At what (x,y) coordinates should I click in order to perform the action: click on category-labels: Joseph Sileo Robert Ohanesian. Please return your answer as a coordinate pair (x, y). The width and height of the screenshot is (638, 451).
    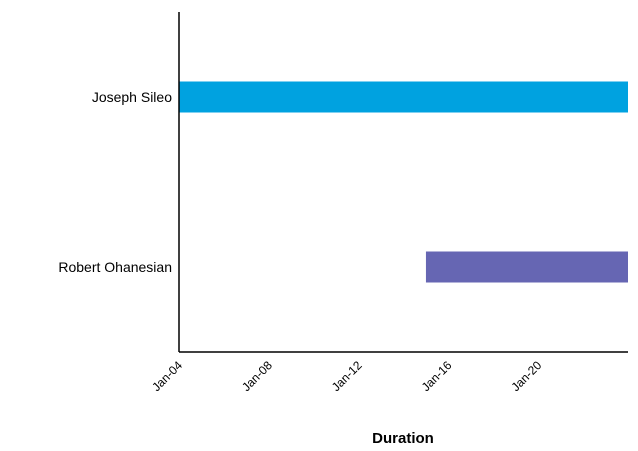
    Looking at the image, I should click on (115, 182).